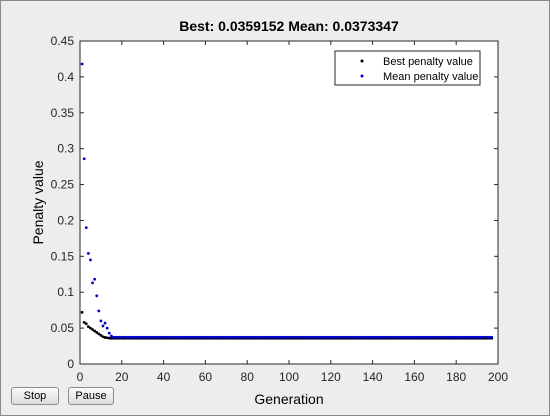 The width and height of the screenshot is (550, 417). Describe the element at coordinates (407, 68) in the screenshot. I see `legend: Best penalty value Mean penalty value` at that location.